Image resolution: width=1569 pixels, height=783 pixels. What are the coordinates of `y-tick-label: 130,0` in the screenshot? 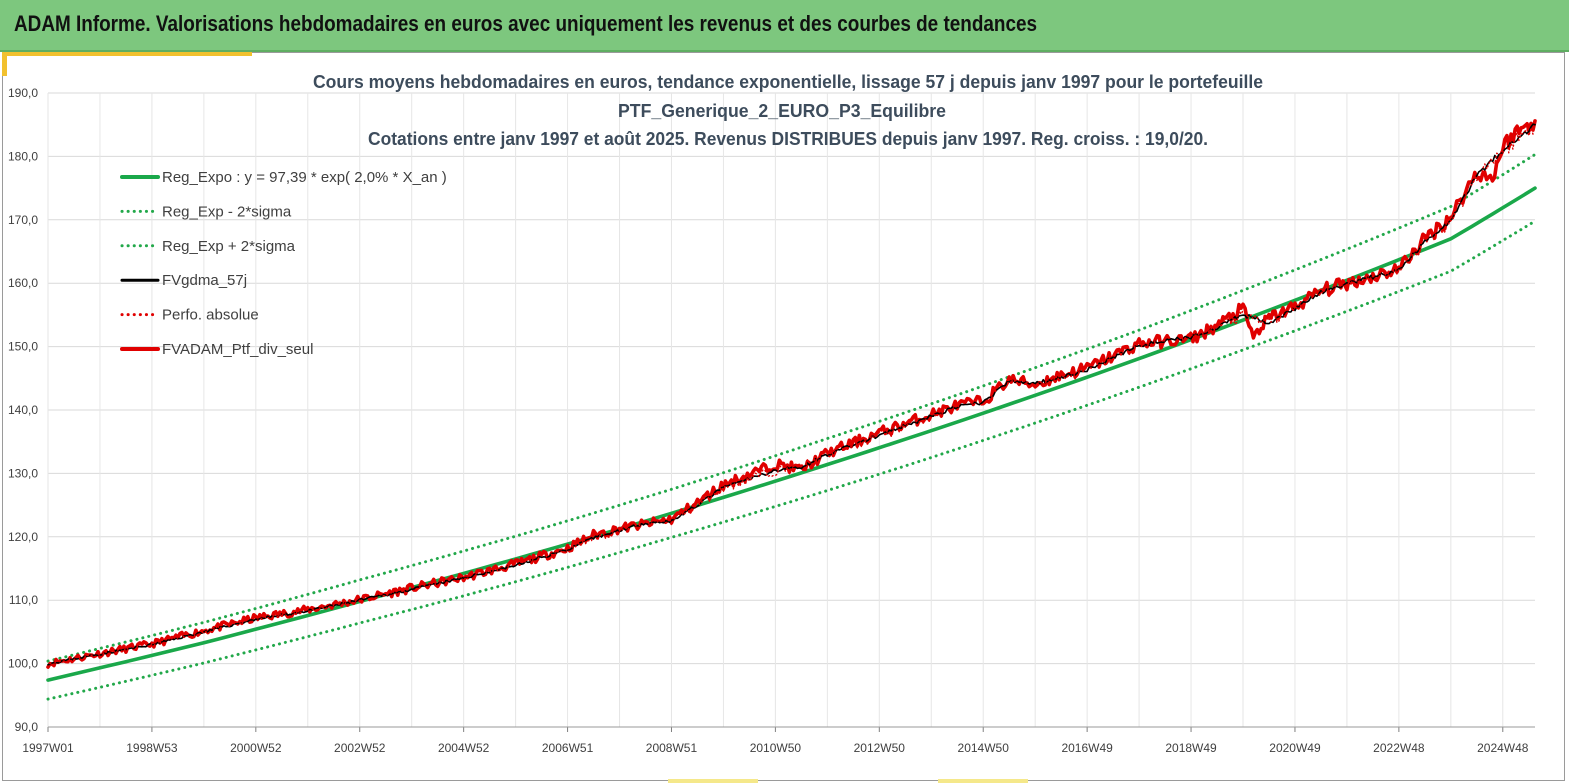 It's located at (23, 473).